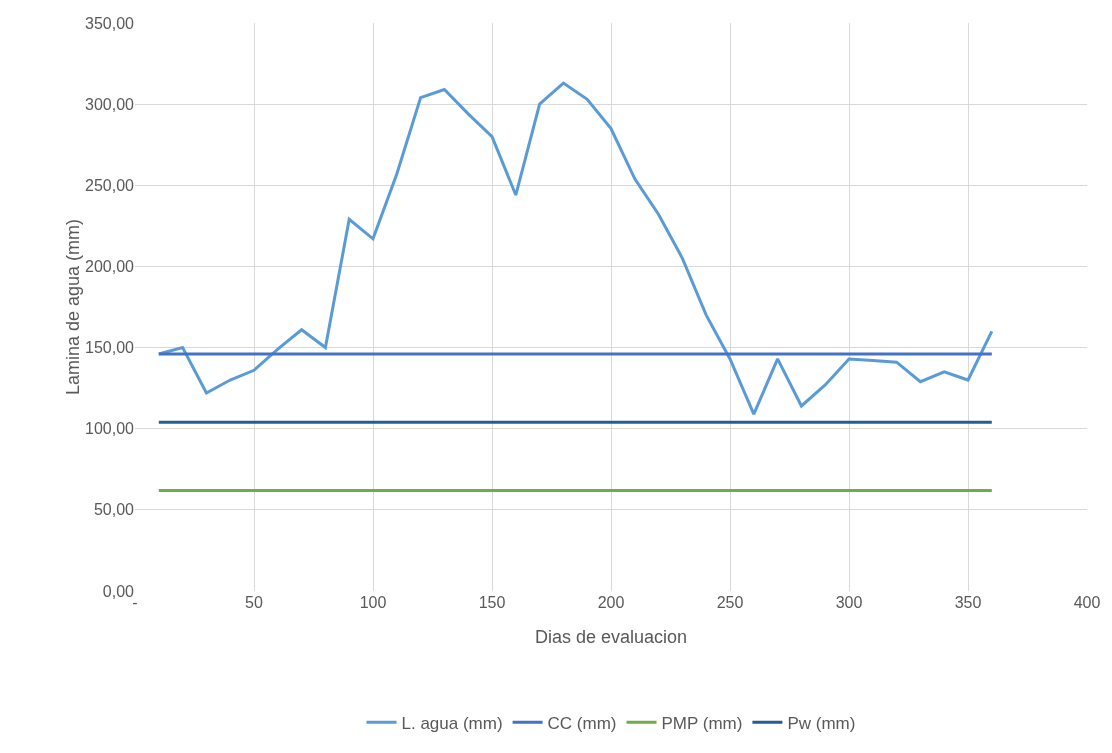 The image size is (1112, 753). Describe the element at coordinates (730, 602) in the screenshot. I see `x-tick-label: 250` at that location.